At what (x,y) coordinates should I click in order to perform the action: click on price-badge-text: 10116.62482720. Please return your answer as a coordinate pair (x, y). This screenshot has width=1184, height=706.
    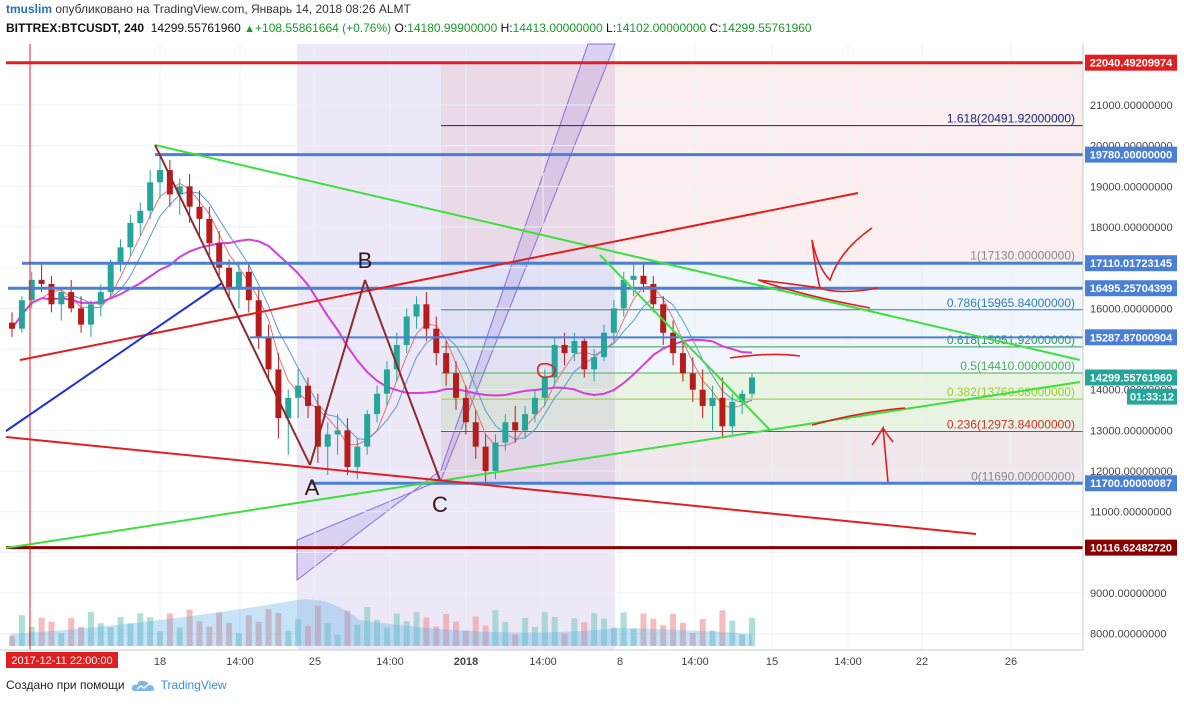
    Looking at the image, I should click on (1131, 549).